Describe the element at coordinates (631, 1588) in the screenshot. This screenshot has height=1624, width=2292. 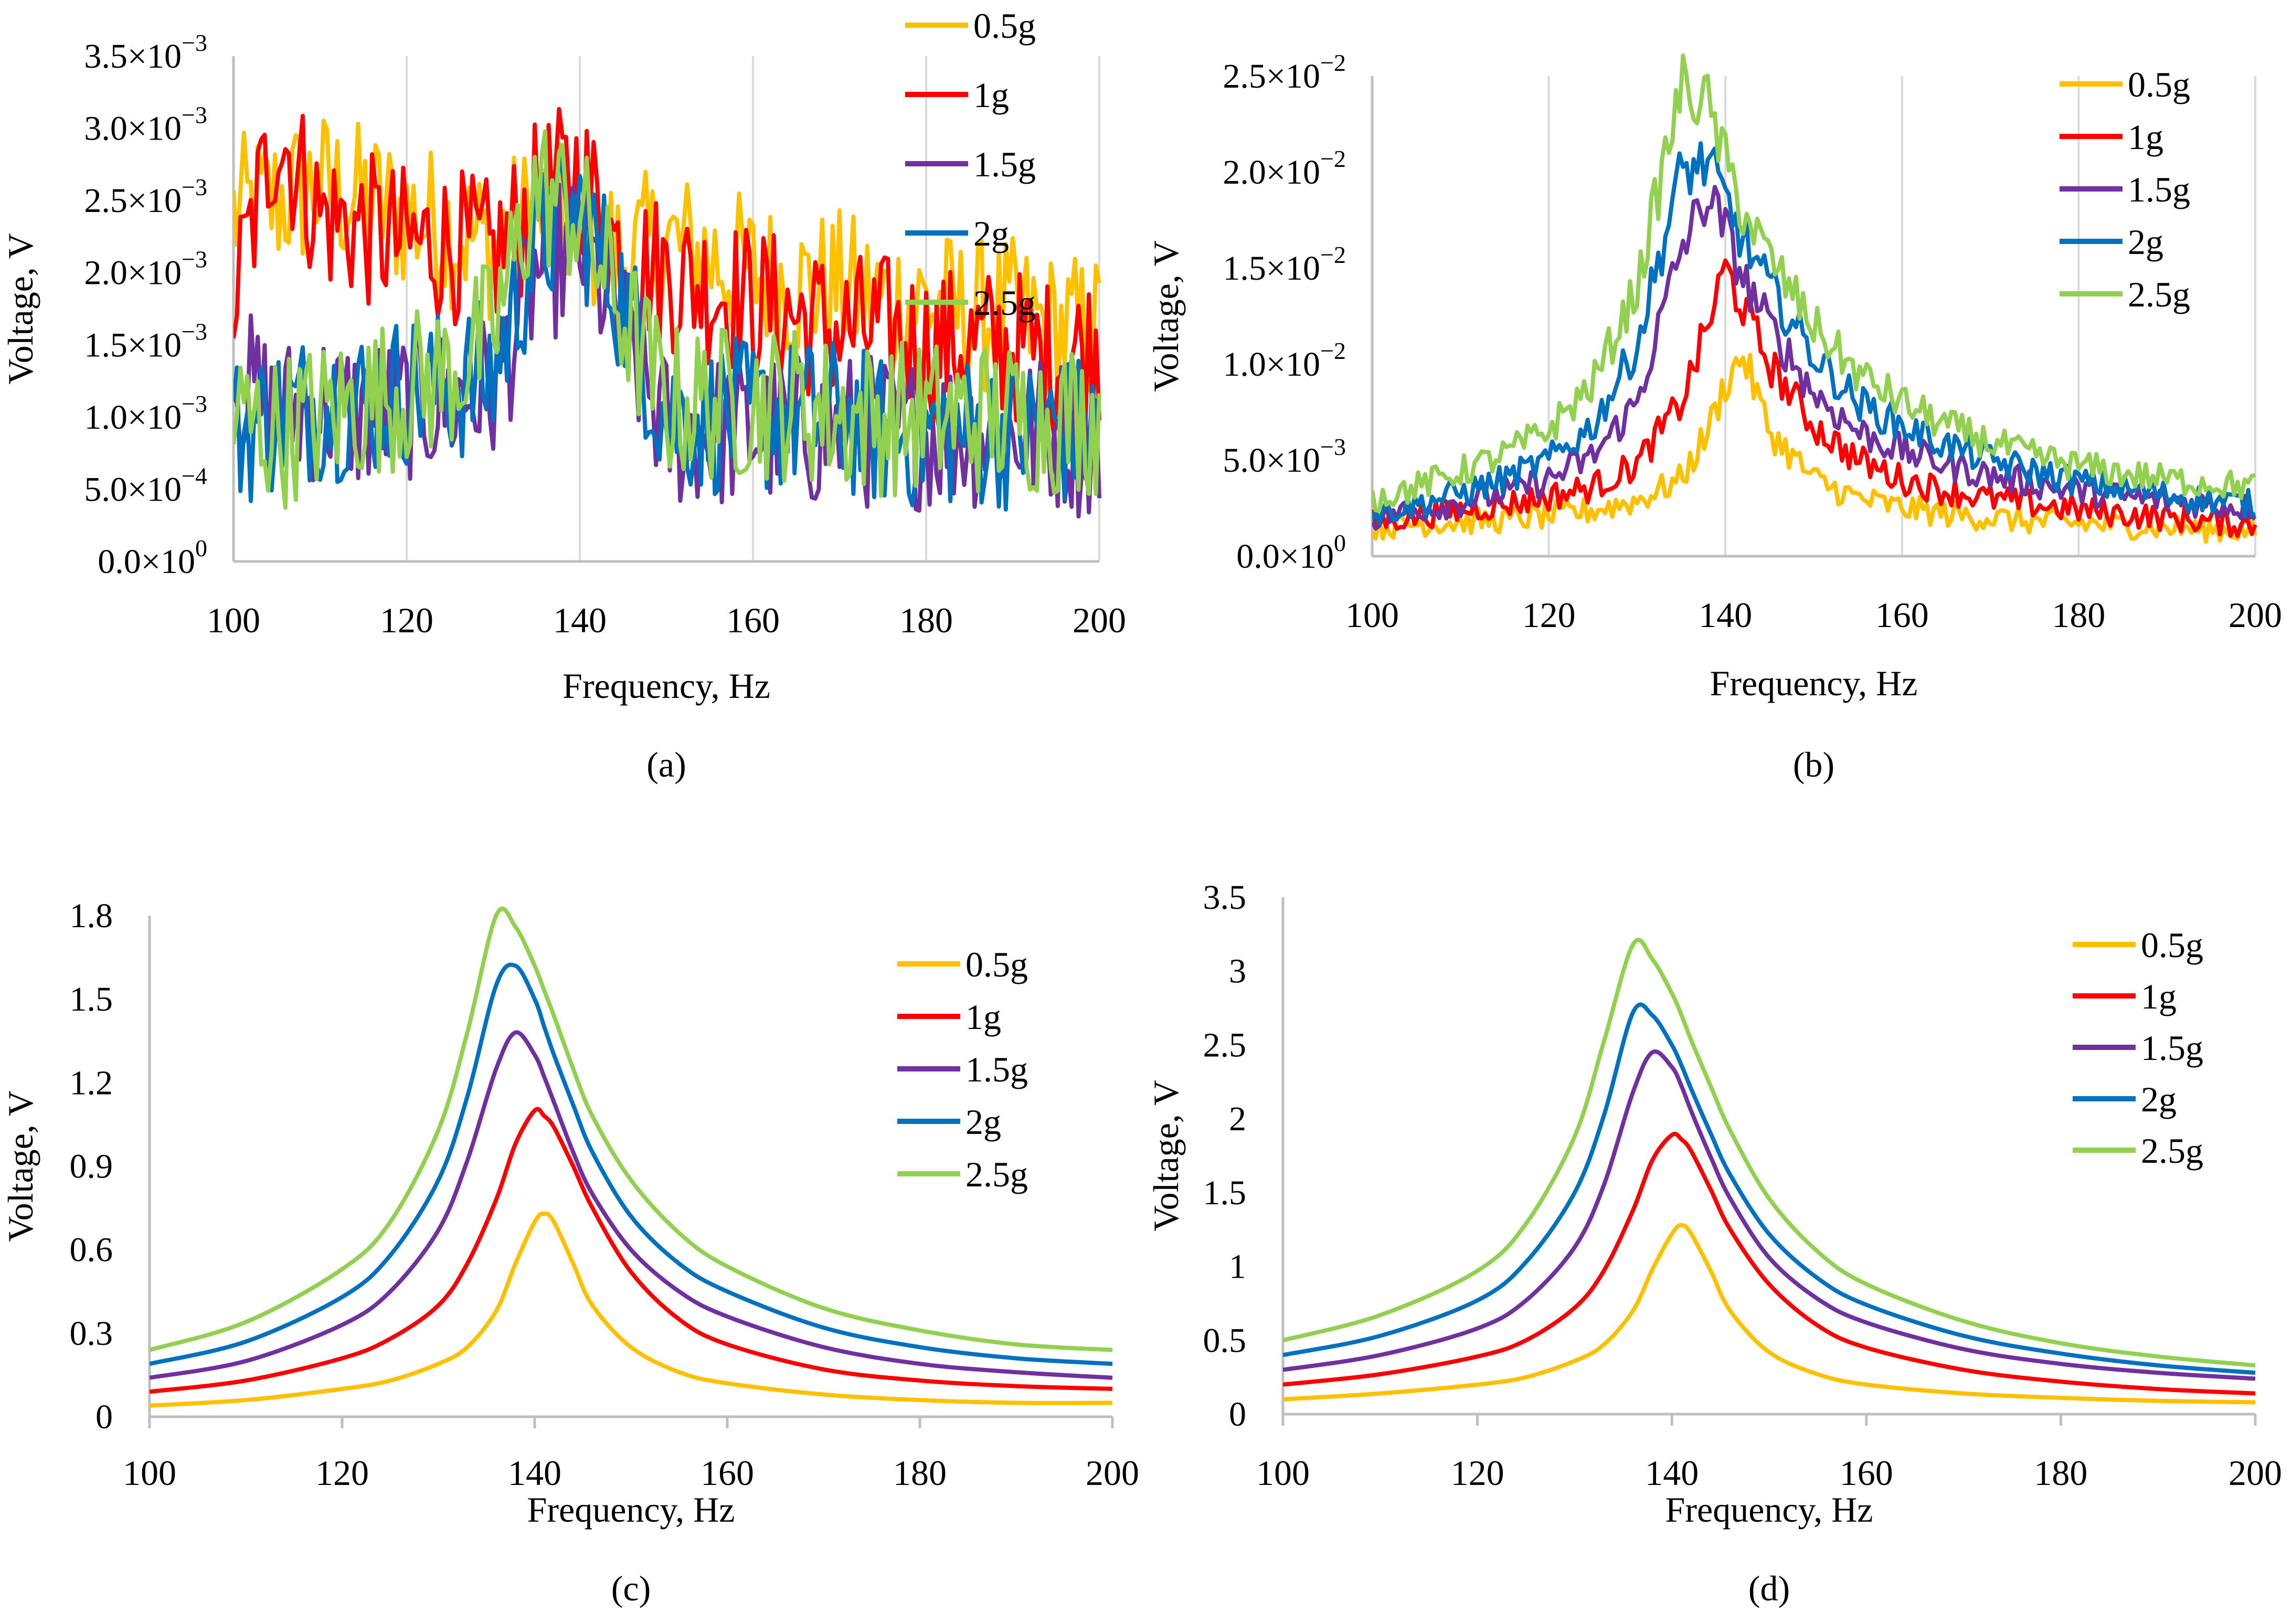
I see `panel-caption: (c)` at that location.